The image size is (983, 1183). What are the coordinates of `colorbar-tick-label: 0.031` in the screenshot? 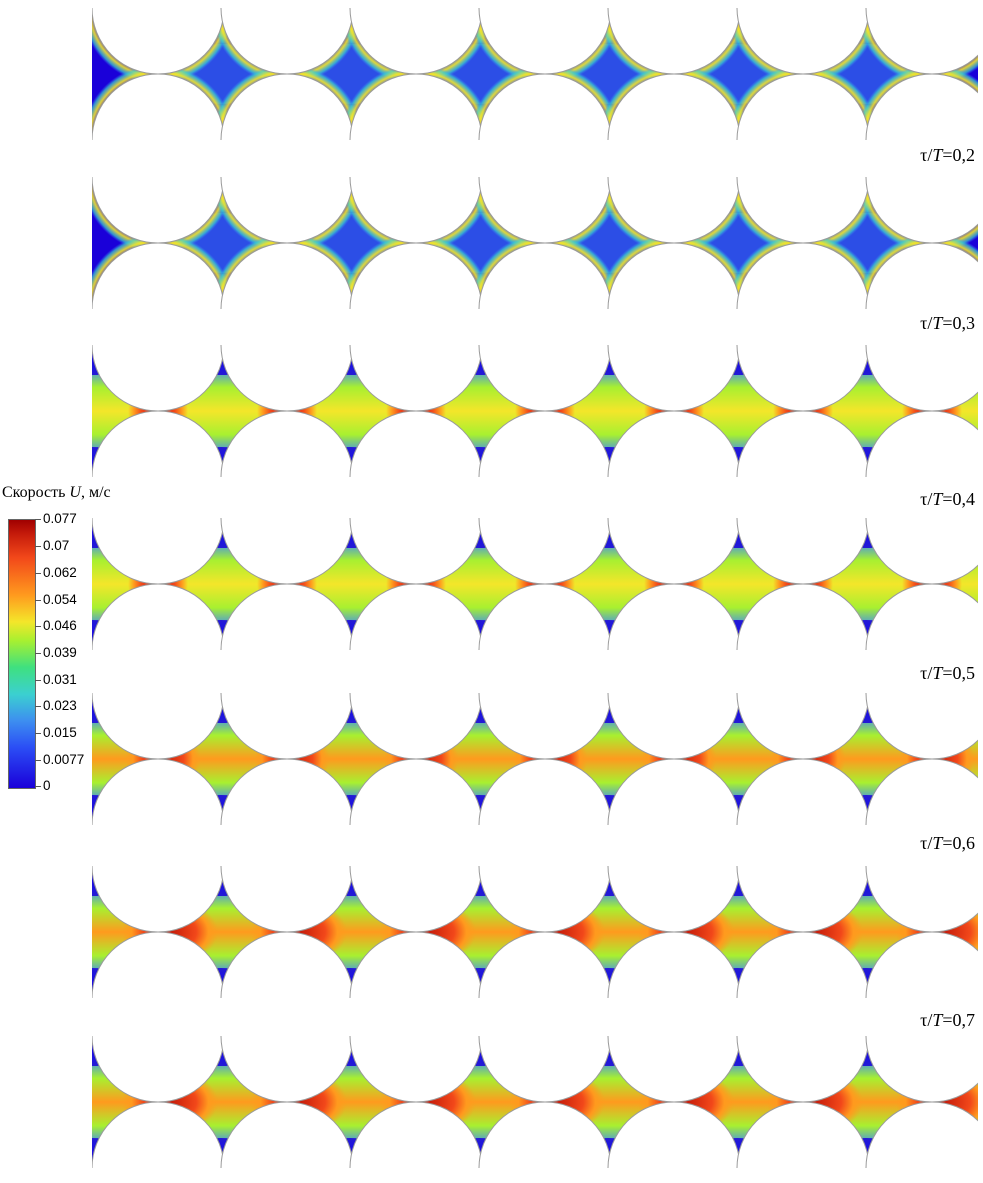 It's located at (60, 679).